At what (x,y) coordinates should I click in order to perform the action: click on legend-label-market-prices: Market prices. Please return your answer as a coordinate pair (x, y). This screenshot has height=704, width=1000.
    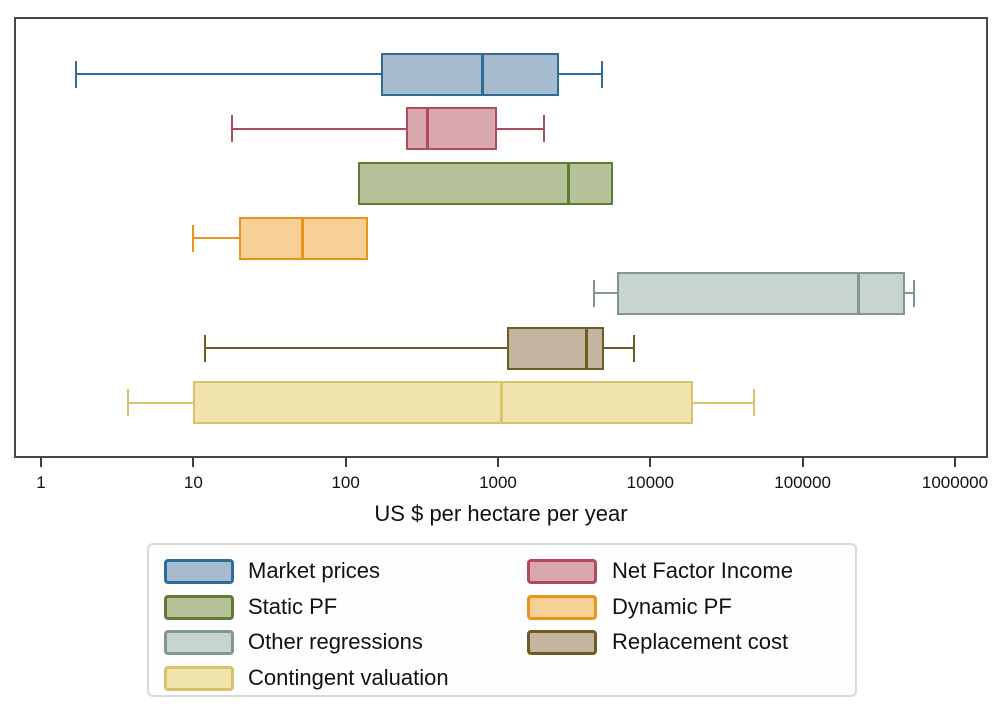
    Looking at the image, I should click on (314, 570).